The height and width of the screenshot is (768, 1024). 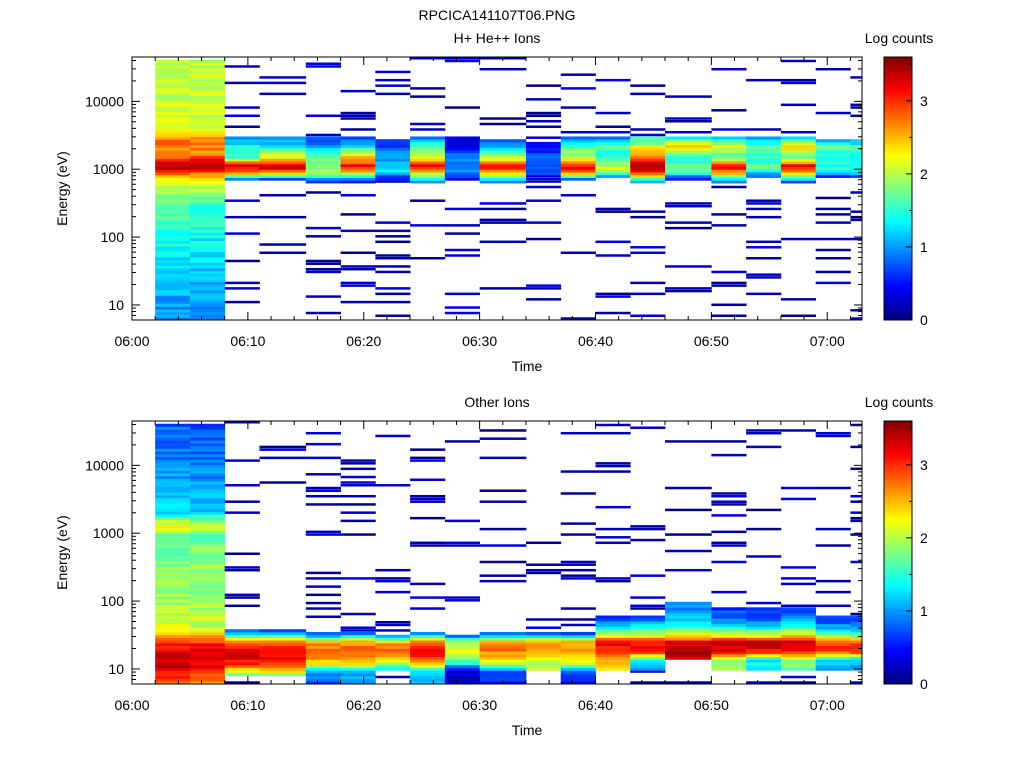 What do you see at coordinates (363, 341) in the screenshot?
I see `x-tick-label: 06:20` at bounding box center [363, 341].